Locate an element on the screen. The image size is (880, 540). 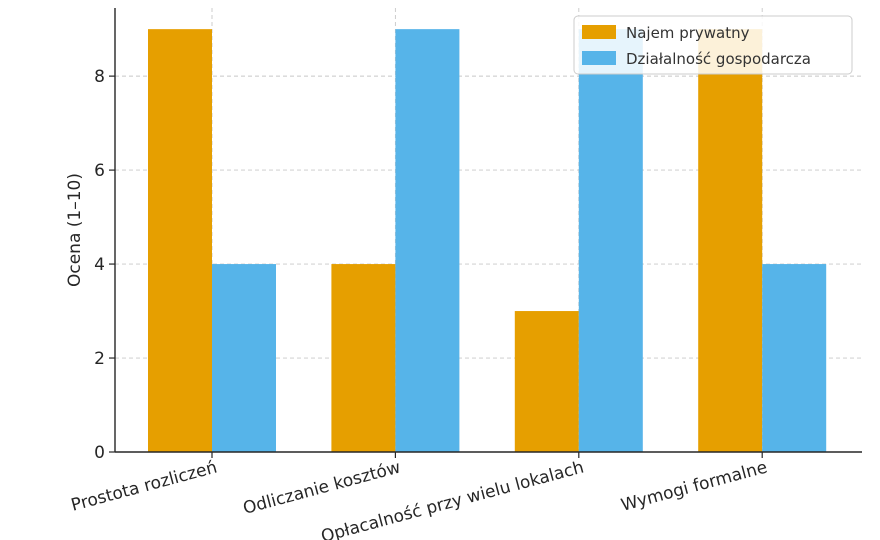
legend-label: Działalność gospodarcza is located at coordinates (718, 59).